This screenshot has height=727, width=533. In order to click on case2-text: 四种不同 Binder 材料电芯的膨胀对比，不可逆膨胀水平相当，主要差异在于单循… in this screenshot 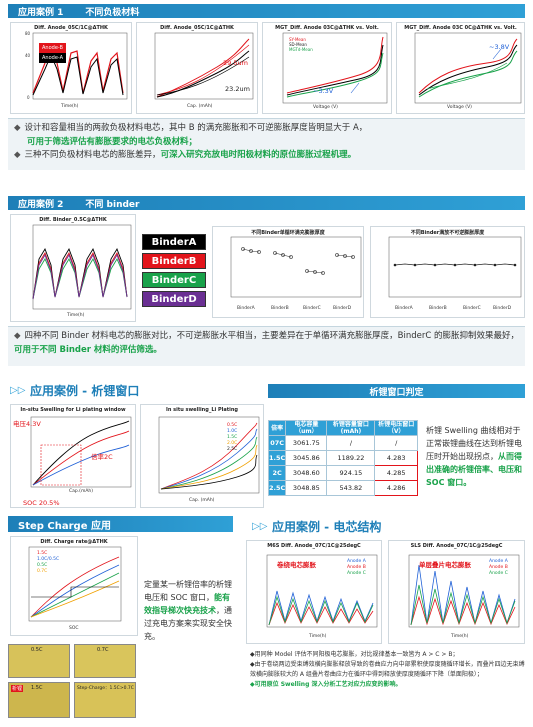, I will do `click(271, 336)`.